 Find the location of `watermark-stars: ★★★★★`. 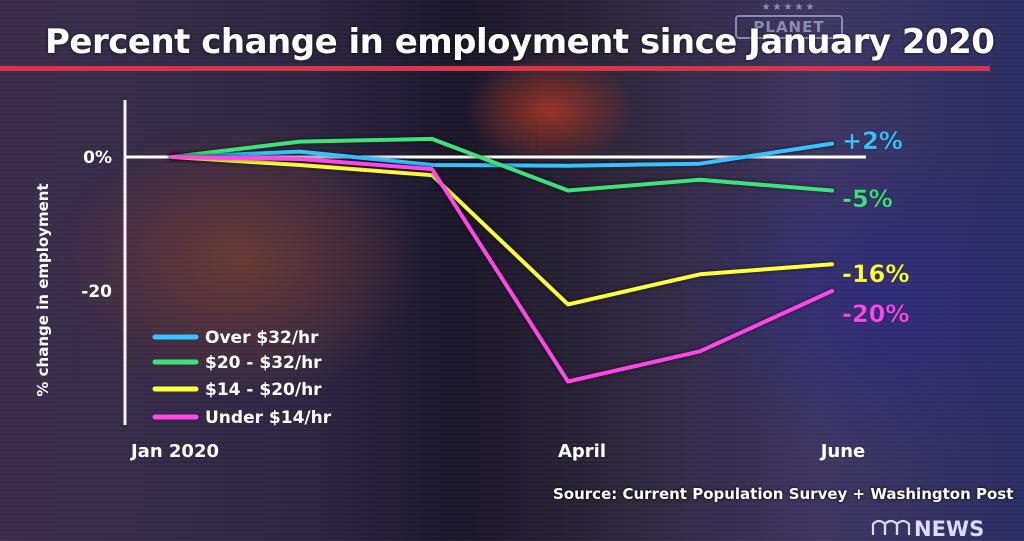

watermark-stars: ★★★★★ is located at coordinates (789, 7).